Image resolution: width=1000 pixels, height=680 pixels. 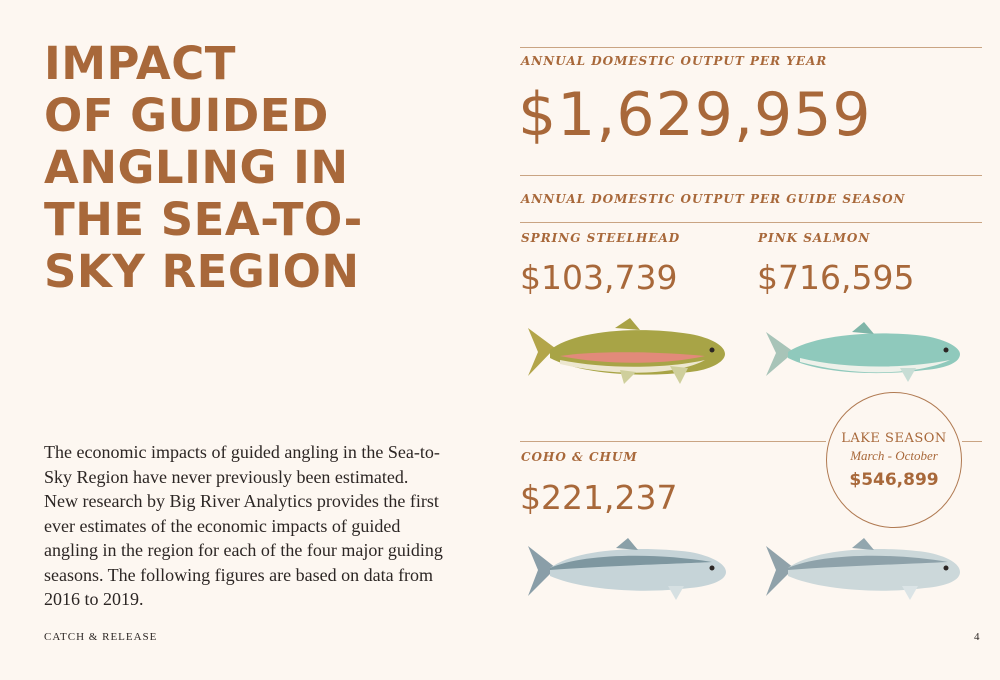 What do you see at coordinates (203, 219) in the screenshot?
I see `title-line: THE SEA-TO-` at bounding box center [203, 219].